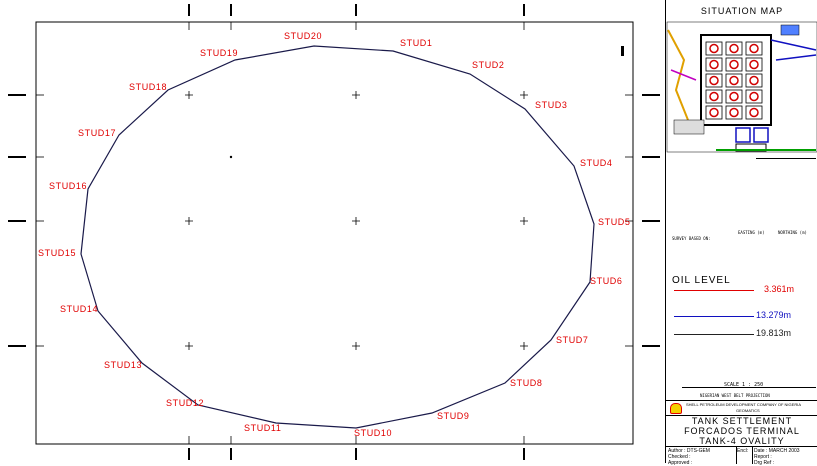  I want to click on drg-ref-field: Drg Ref :, so click(764, 463).